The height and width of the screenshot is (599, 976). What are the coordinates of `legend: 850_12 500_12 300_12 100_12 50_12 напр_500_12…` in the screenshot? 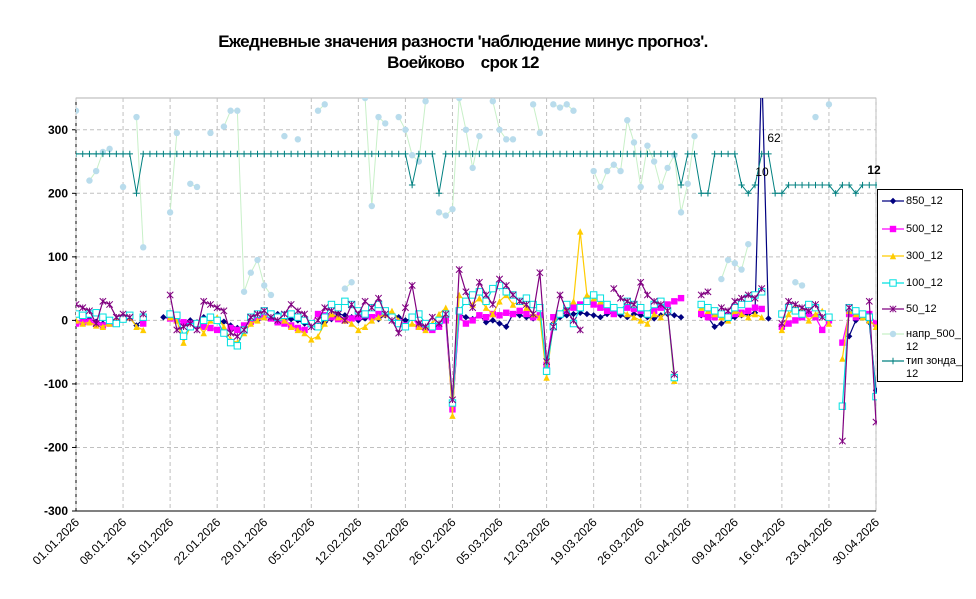 It's located at (920, 285).